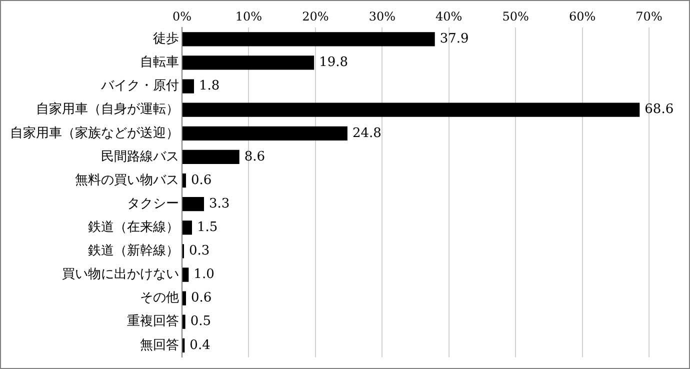  I want to click on data-label: 1.0, so click(204, 274).